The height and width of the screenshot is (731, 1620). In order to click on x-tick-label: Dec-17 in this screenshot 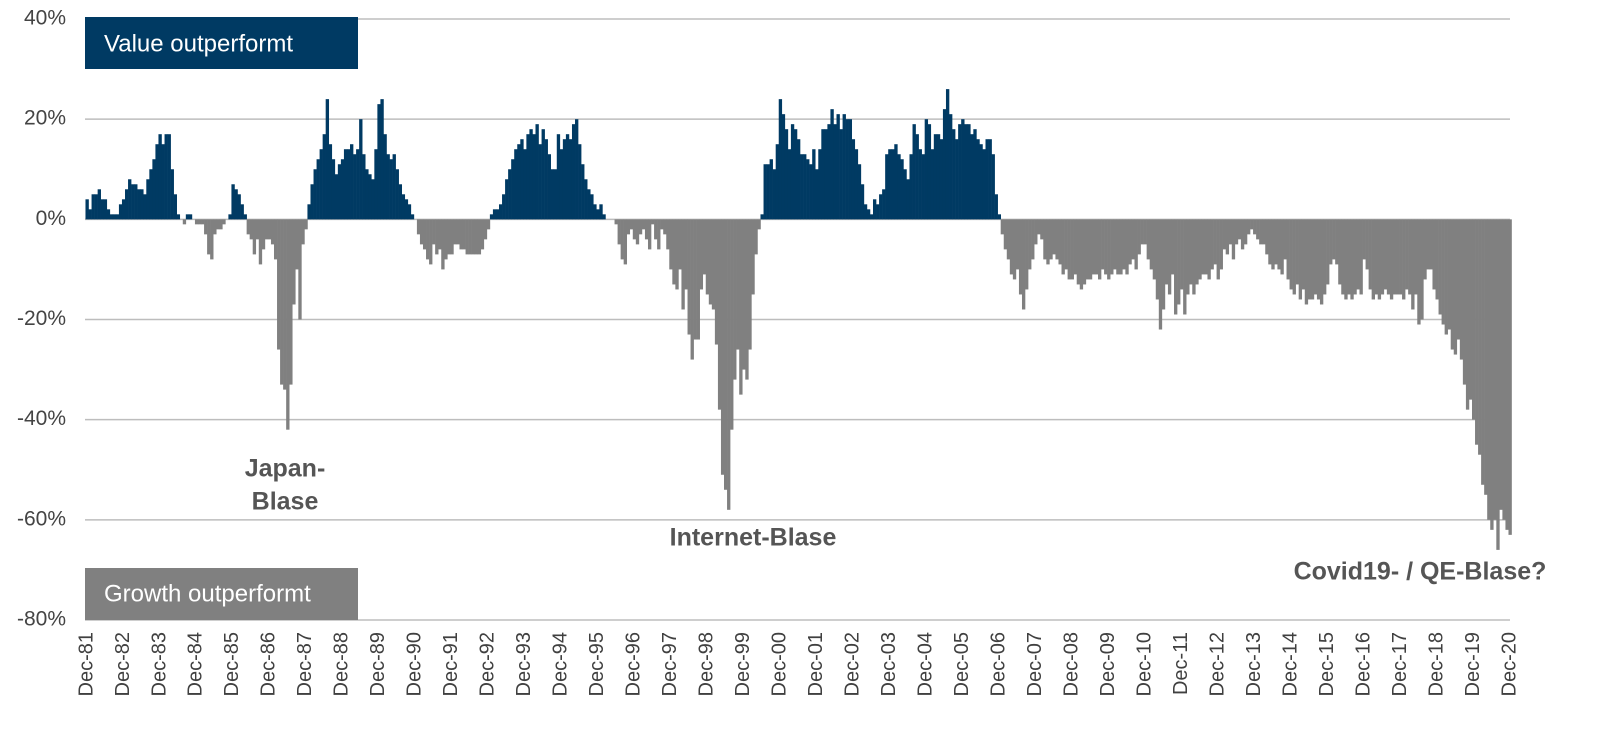, I will do `click(1400, 664)`.